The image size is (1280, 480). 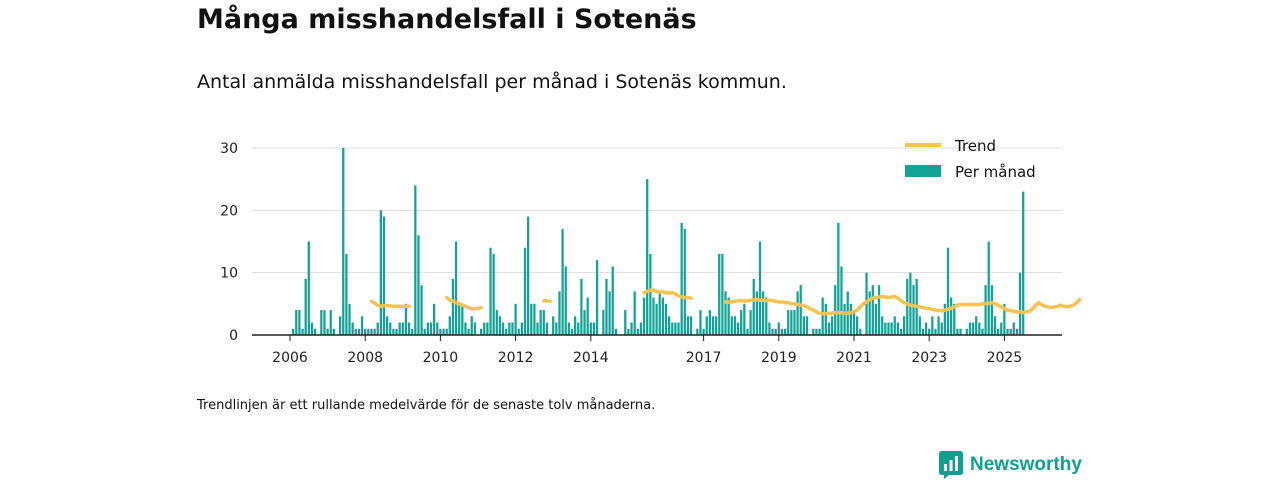 I want to click on x-tick-label: 2019, so click(x=779, y=358).